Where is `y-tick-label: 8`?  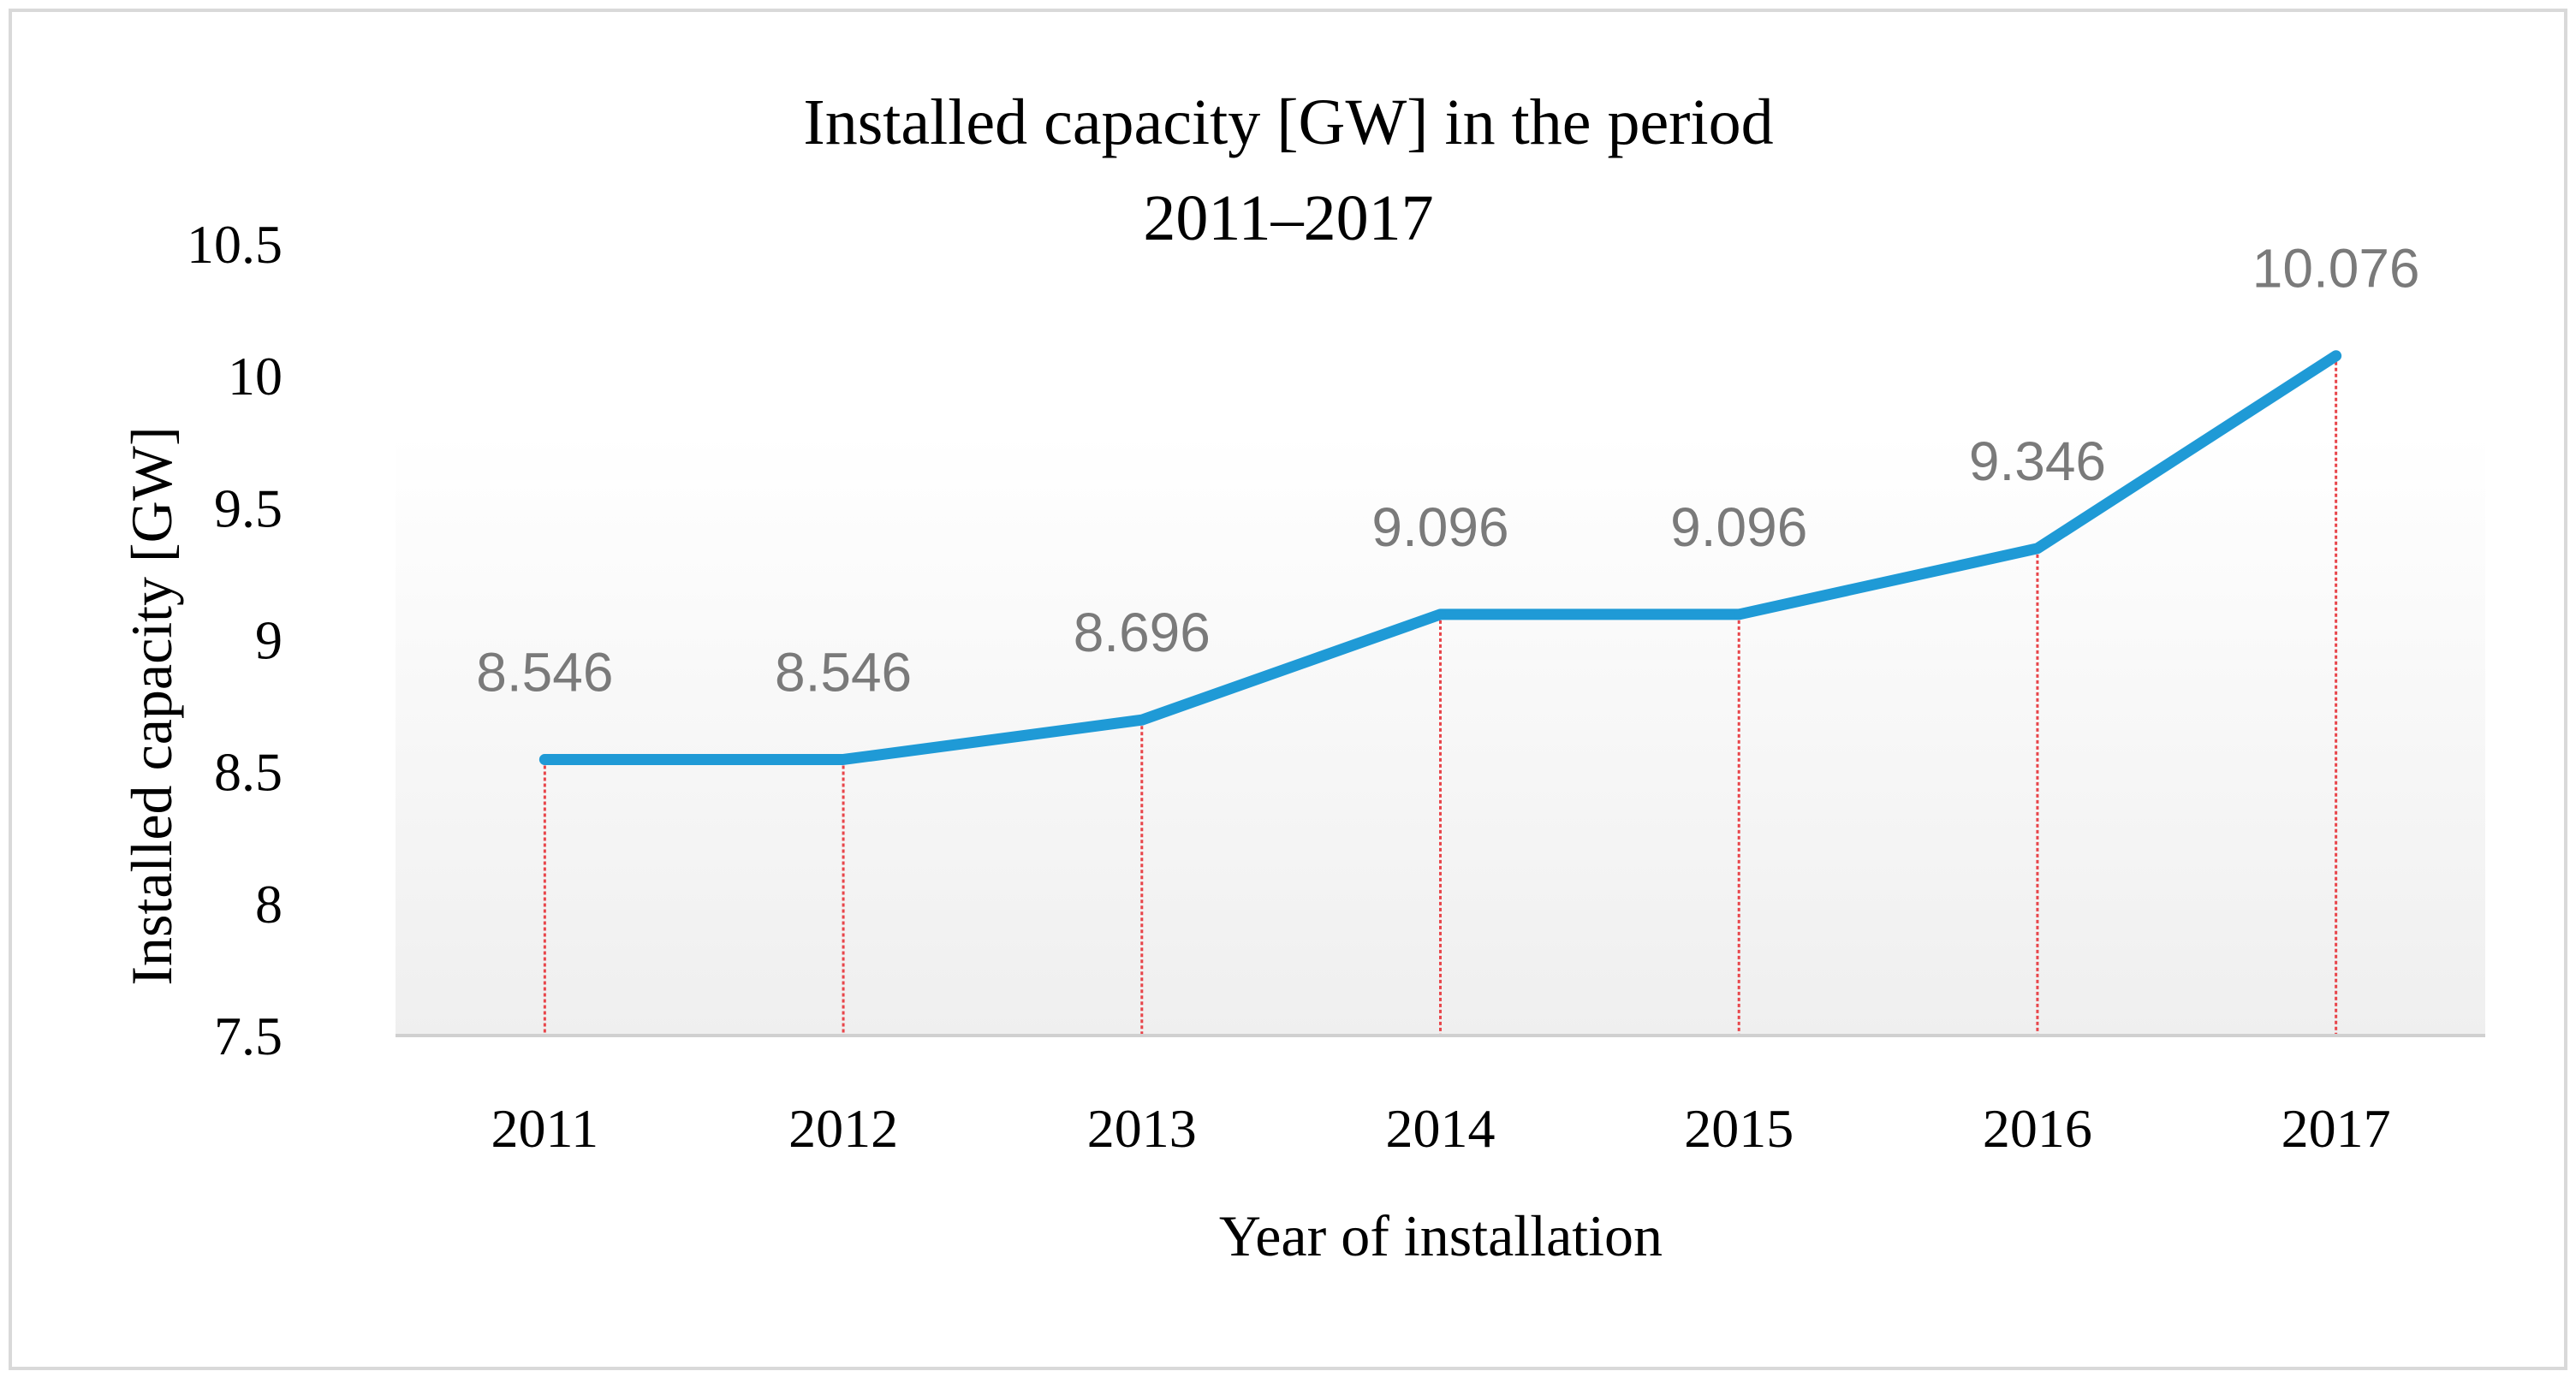 y-tick-label: 8 is located at coordinates (269, 905).